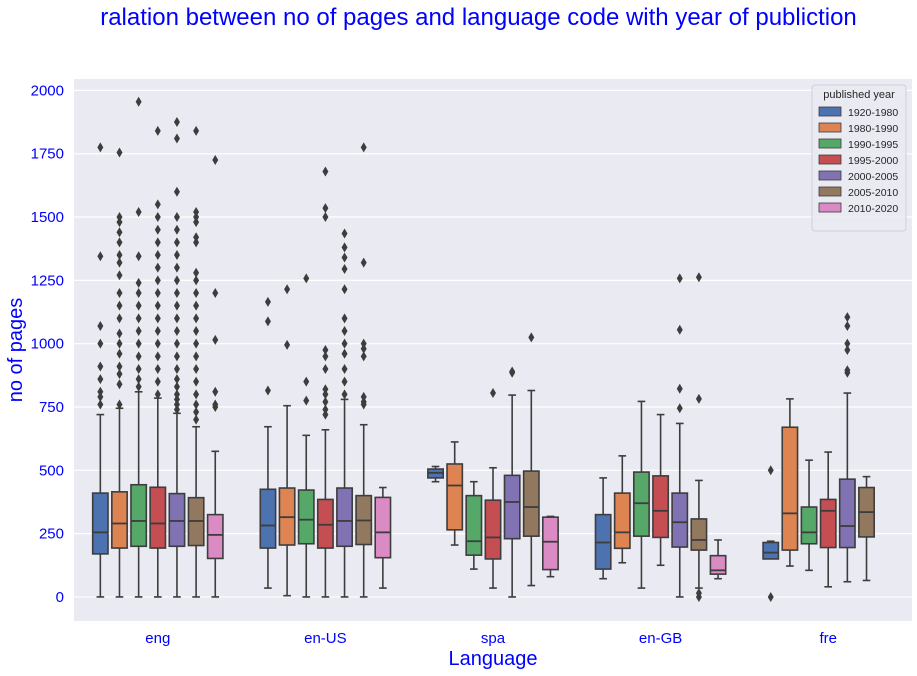 The image size is (917, 676). Describe the element at coordinates (177, 357) in the screenshot. I see `box-2000-2005-eng` at that location.